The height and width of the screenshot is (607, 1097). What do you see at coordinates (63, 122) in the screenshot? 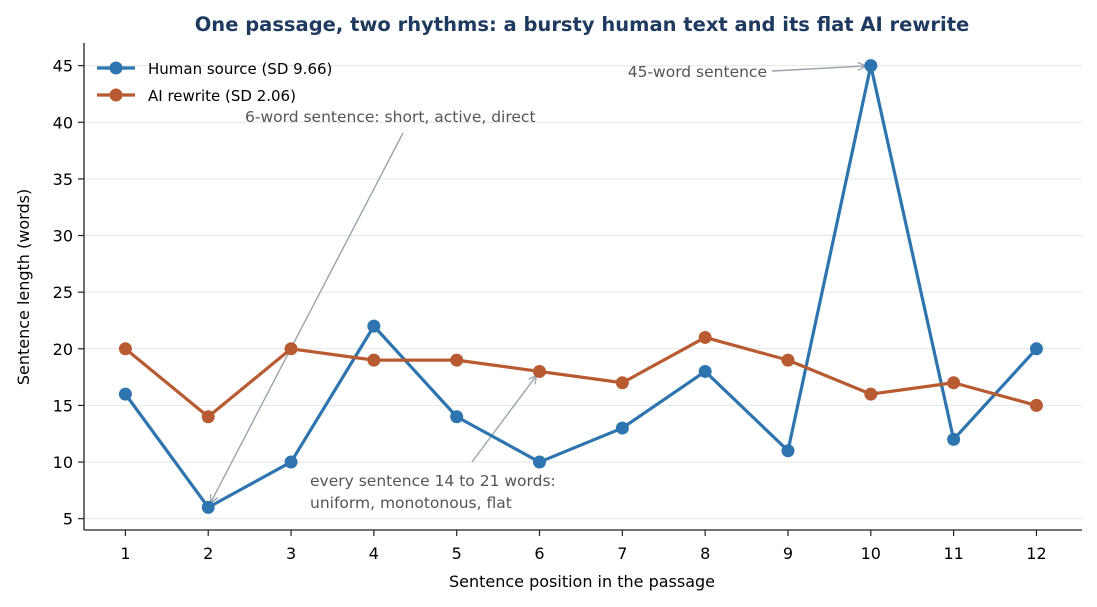
I see `y-tick-label-40: 40` at bounding box center [63, 122].